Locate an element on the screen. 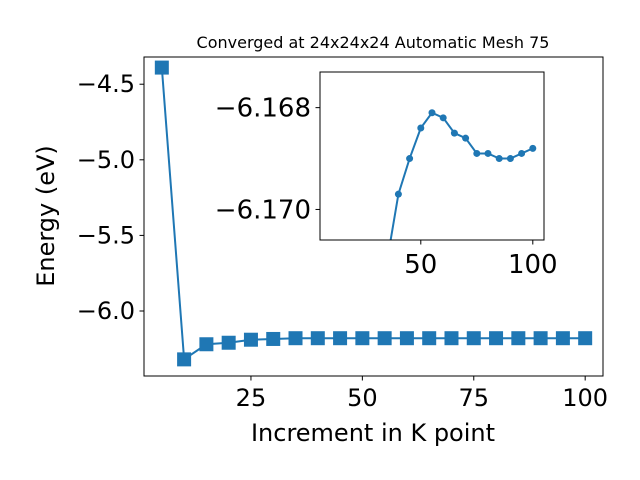 This screenshot has width=640, height=480. main-x-tick-label: 100 is located at coordinates (585, 398).